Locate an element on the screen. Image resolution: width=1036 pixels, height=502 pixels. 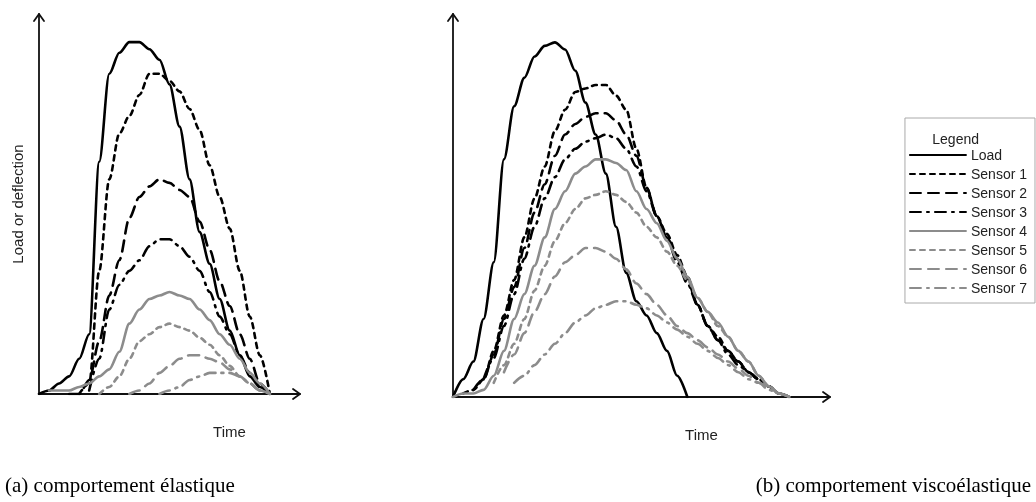
legend-label: Sensor 4 is located at coordinates (999, 231).